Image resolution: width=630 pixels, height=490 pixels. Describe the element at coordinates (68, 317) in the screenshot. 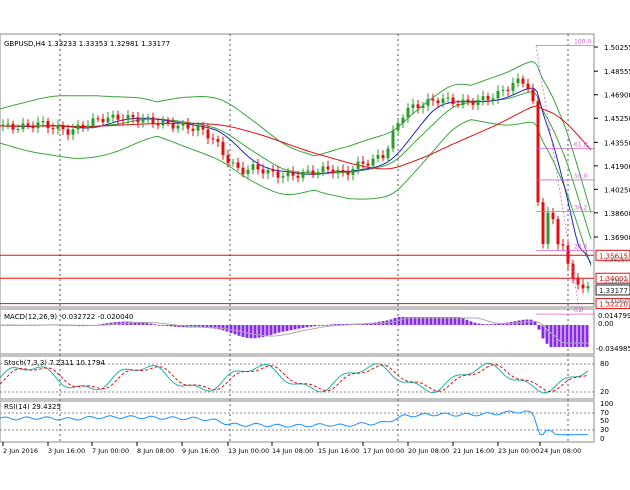

I see `macd-label: MACD(12,26,9) -0.032722 -0.020040` at that location.